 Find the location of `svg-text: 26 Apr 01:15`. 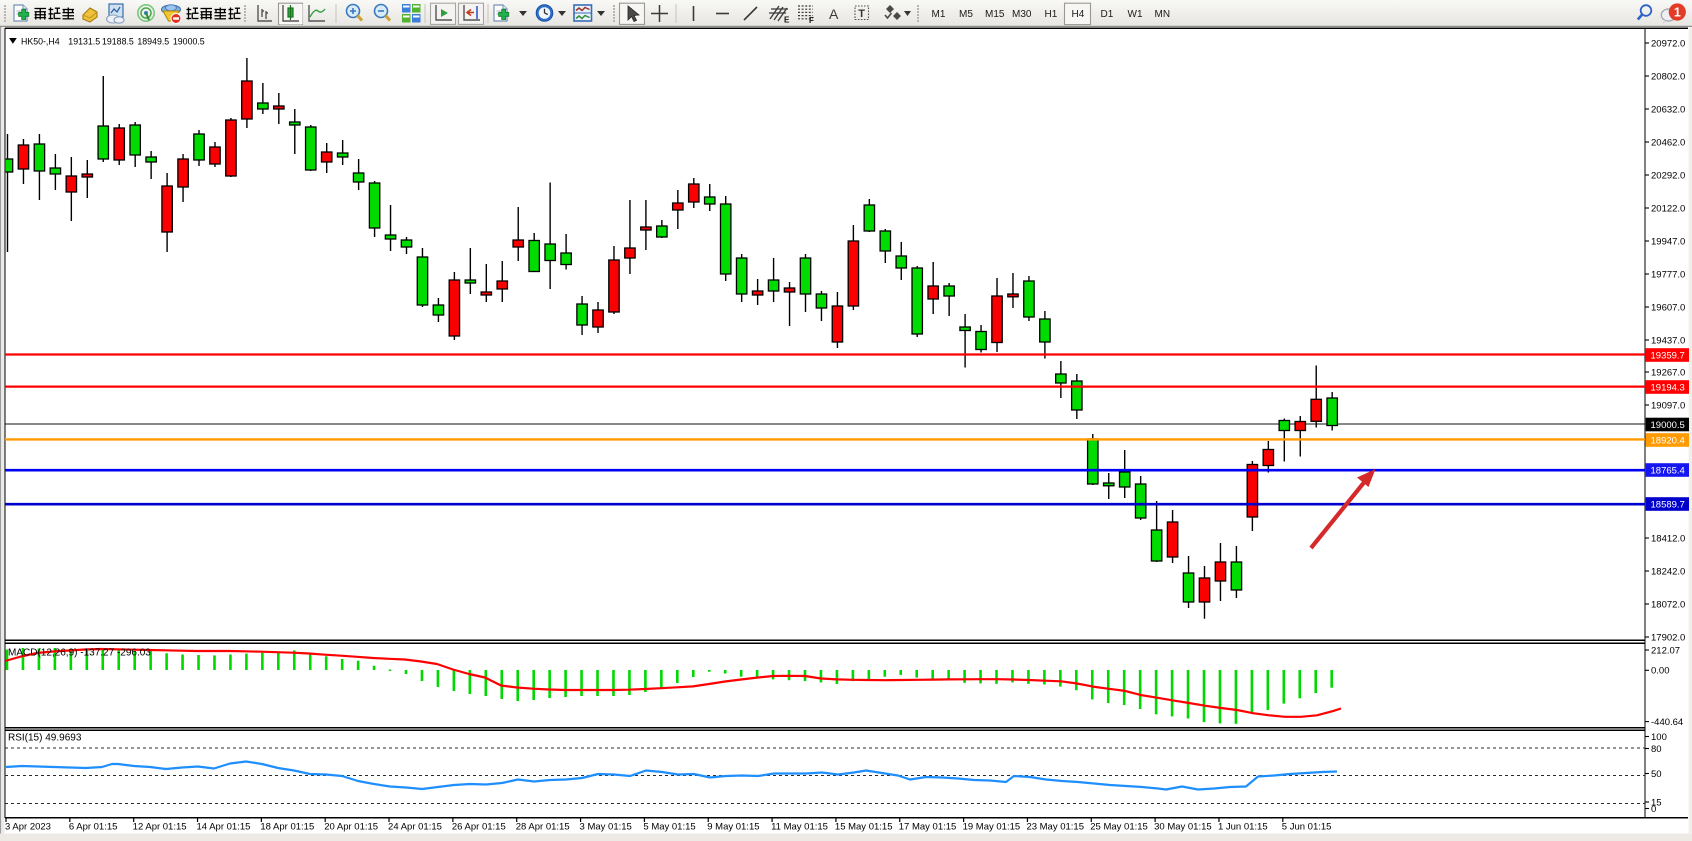

svg-text: 26 Apr 01:15 is located at coordinates (479, 827).